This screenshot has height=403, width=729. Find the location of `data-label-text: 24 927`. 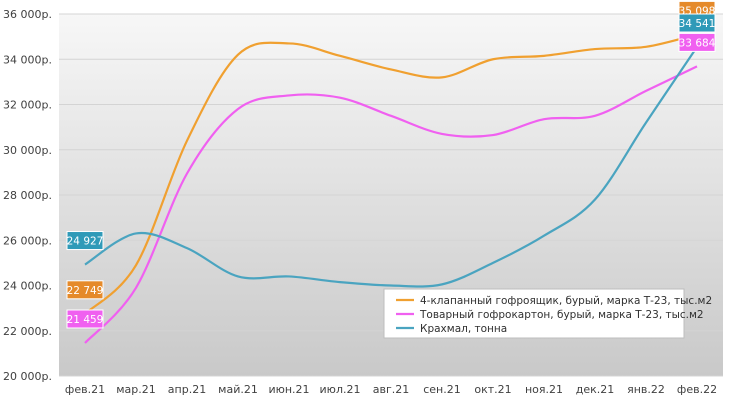

data-label-text: 24 927 is located at coordinates (85, 242).